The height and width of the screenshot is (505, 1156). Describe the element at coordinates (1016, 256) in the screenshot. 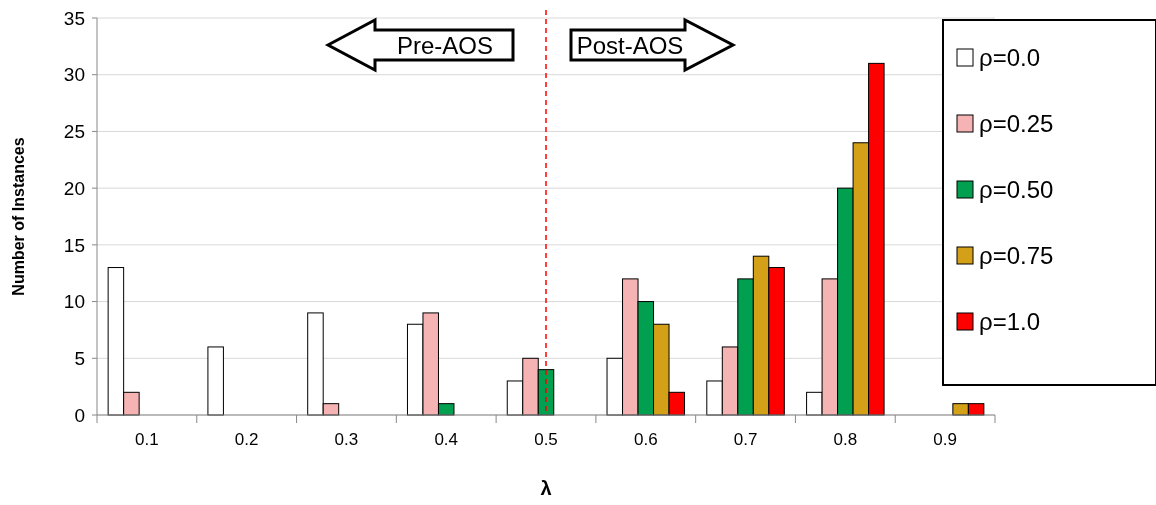

I see `legend-label: ρ=0.75` at that location.